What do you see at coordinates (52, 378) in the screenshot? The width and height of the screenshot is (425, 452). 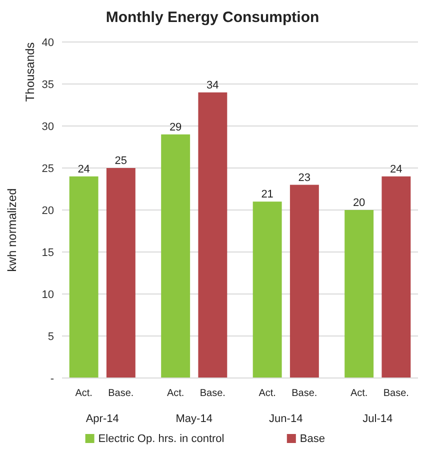 I see `y-tick-label: -` at bounding box center [52, 378].